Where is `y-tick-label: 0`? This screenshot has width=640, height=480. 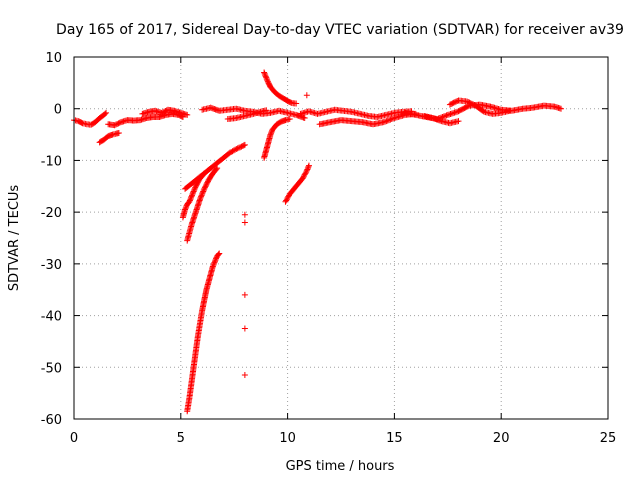
y-tick-label: 0 is located at coordinates (58, 110).